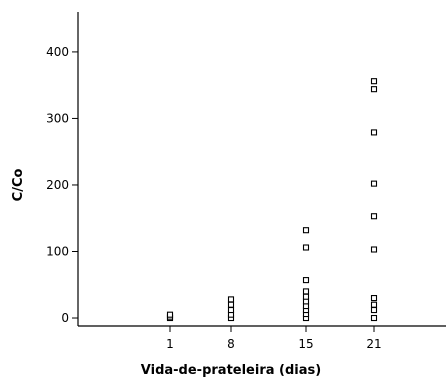 Image resolution: width=448 pixels, height=383 pixels. Describe the element at coordinates (57, 52) in the screenshot. I see `y-tick-label: 400` at that location.